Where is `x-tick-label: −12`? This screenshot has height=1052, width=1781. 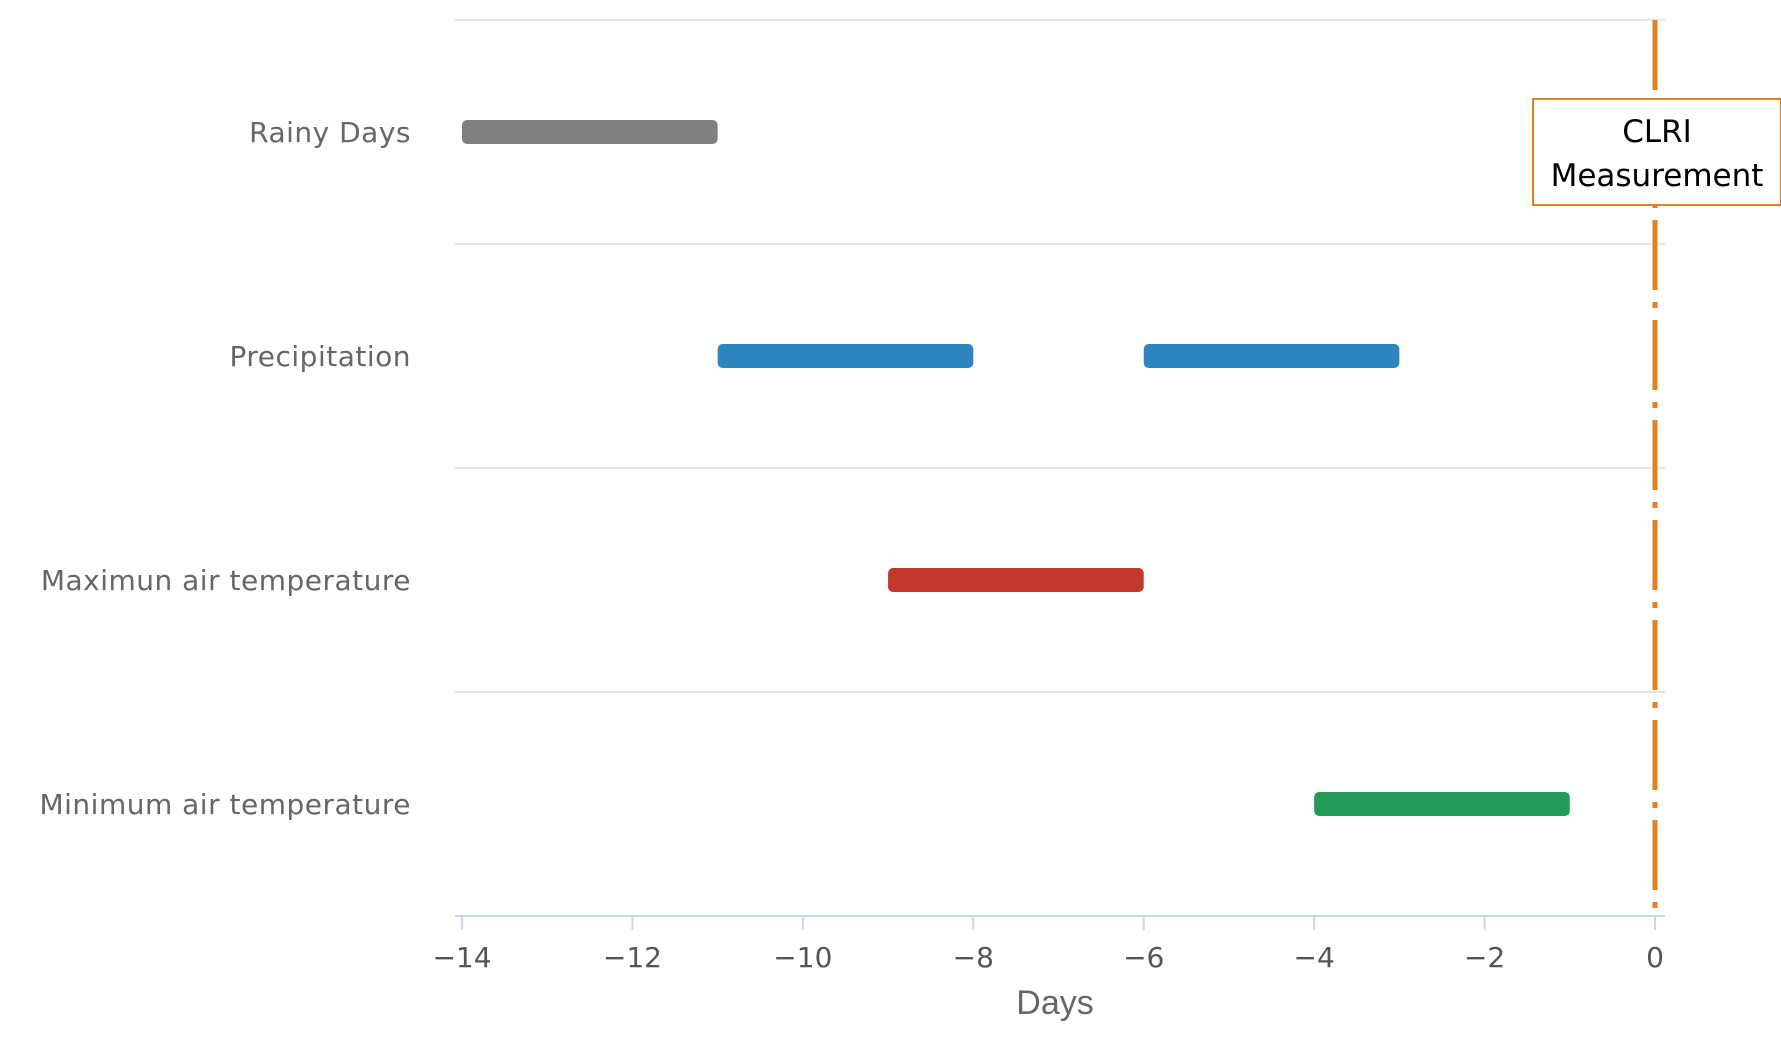
x-tick-label: −12 is located at coordinates (632, 957).